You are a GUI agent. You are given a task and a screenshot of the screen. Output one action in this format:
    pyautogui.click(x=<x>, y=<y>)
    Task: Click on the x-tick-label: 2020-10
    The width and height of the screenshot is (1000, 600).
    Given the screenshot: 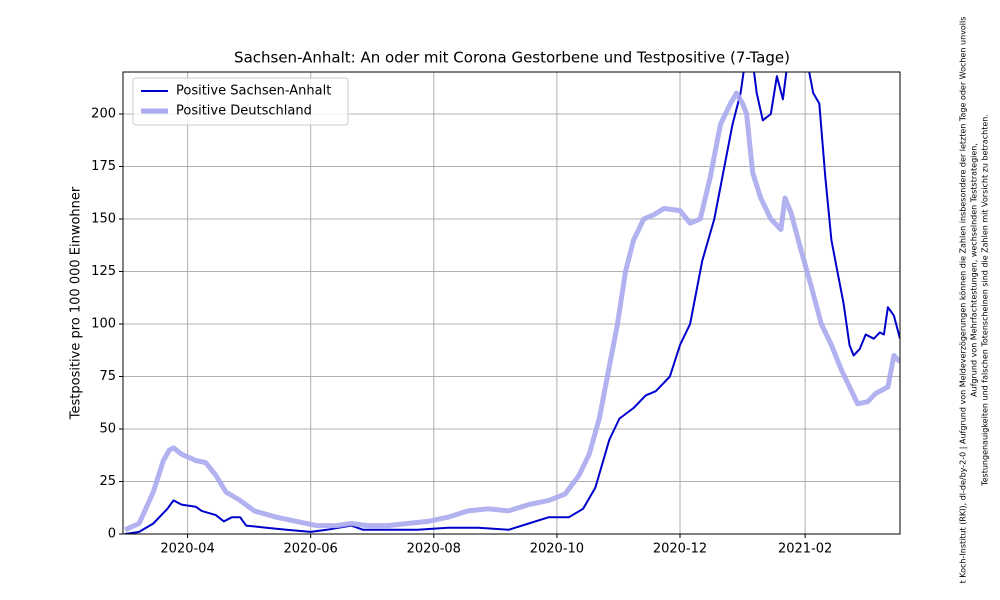 What is the action you would take?
    pyautogui.click(x=557, y=549)
    